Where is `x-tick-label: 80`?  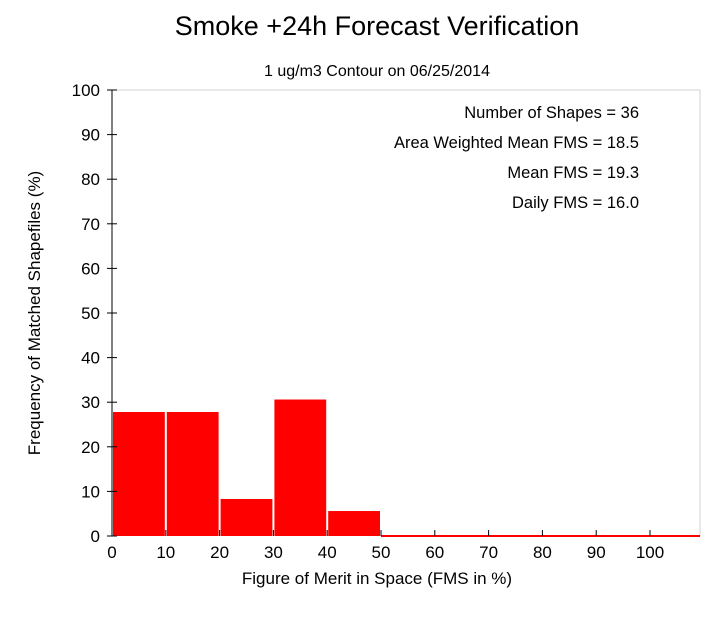 x-tick-label: 80 is located at coordinates (542, 552).